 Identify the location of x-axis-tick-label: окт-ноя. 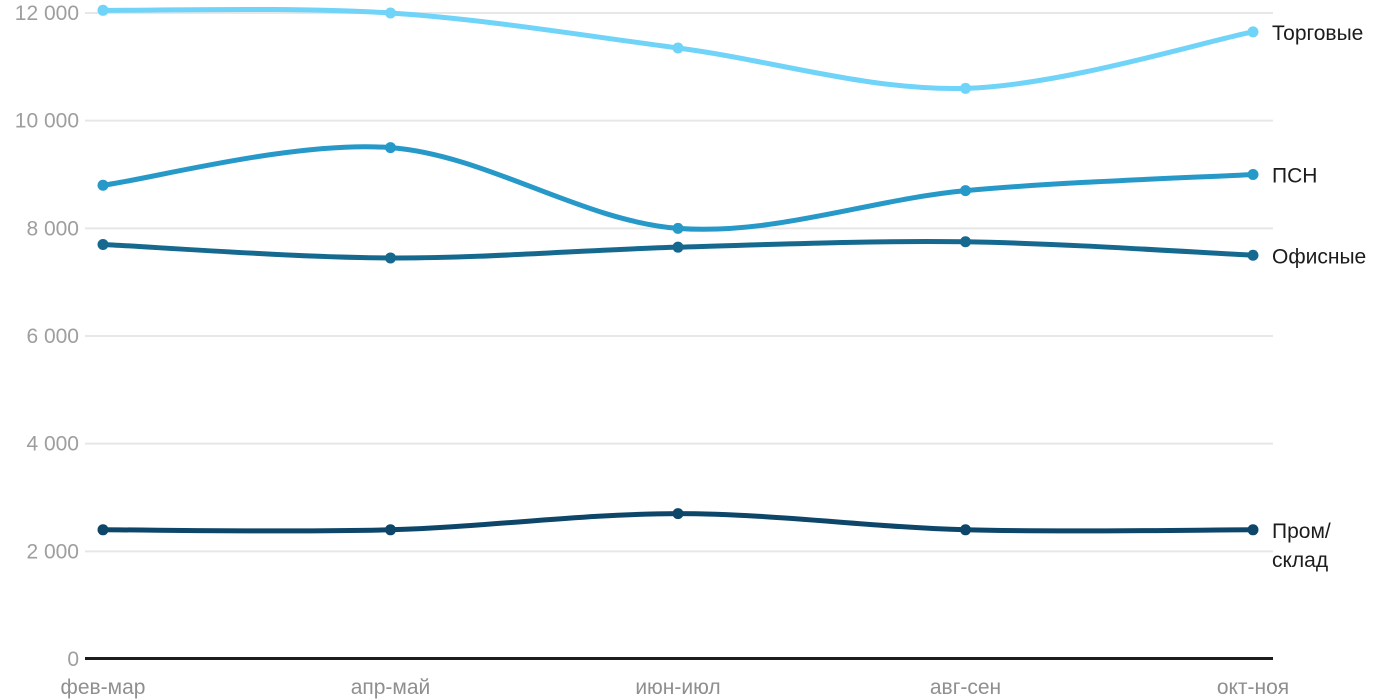
(1253, 687).